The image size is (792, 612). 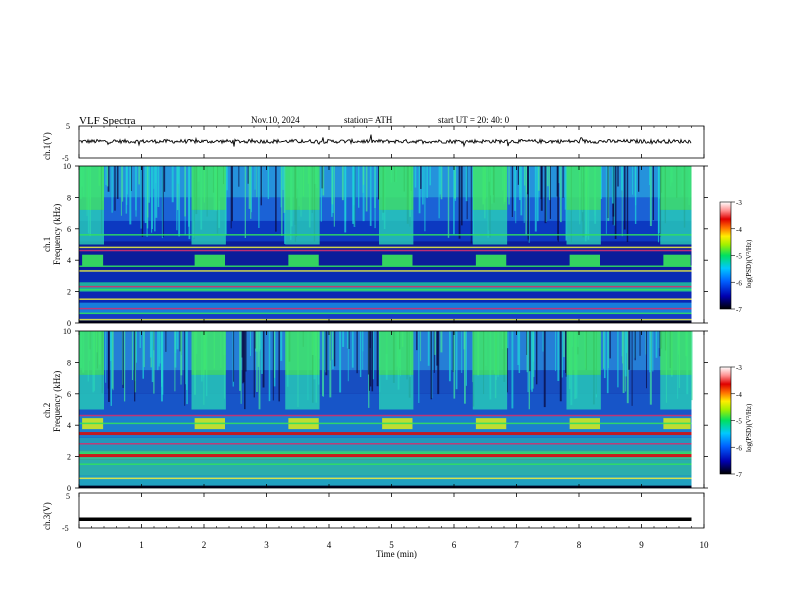 What do you see at coordinates (275, 120) in the screenshot?
I see `date-label: Nov.10, 2024` at bounding box center [275, 120].